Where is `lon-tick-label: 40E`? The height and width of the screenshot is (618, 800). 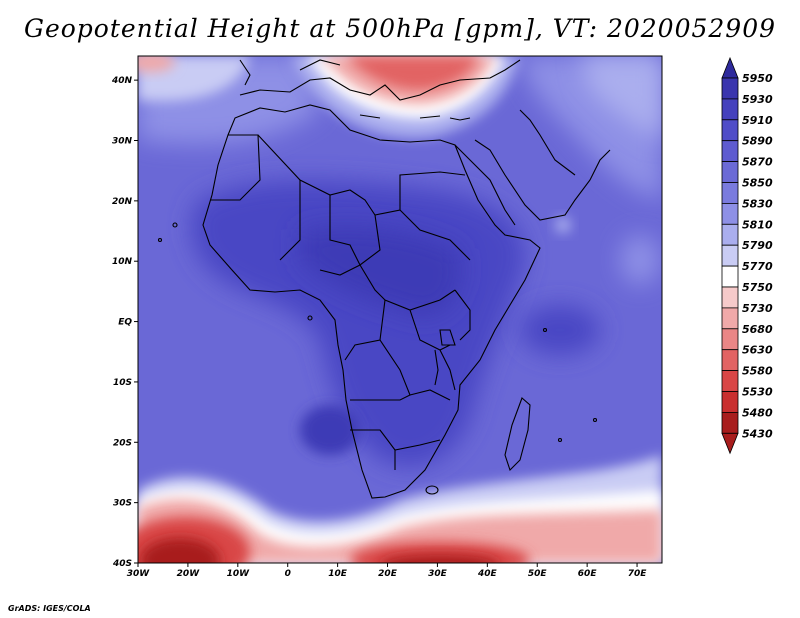 lon-tick-label: 40E is located at coordinates (487, 574).